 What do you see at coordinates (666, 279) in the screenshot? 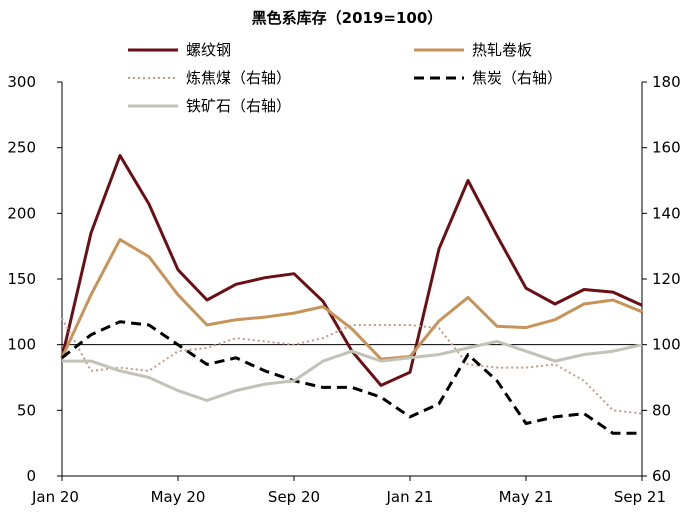
I see `right-y-tick-label: 120` at bounding box center [666, 279].